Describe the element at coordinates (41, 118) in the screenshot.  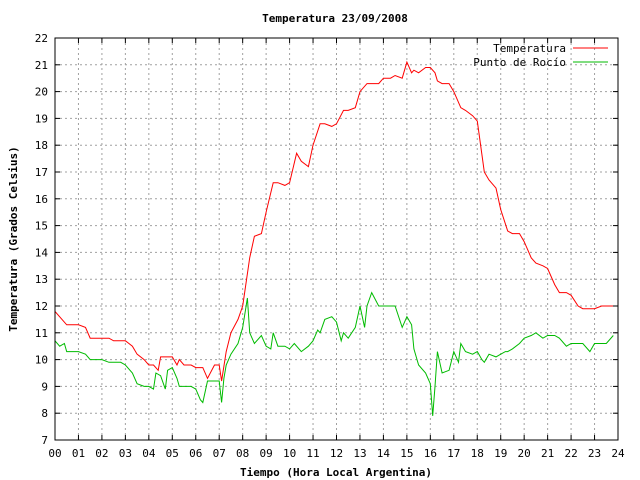
I see `y-tick-label: 19` at that location.